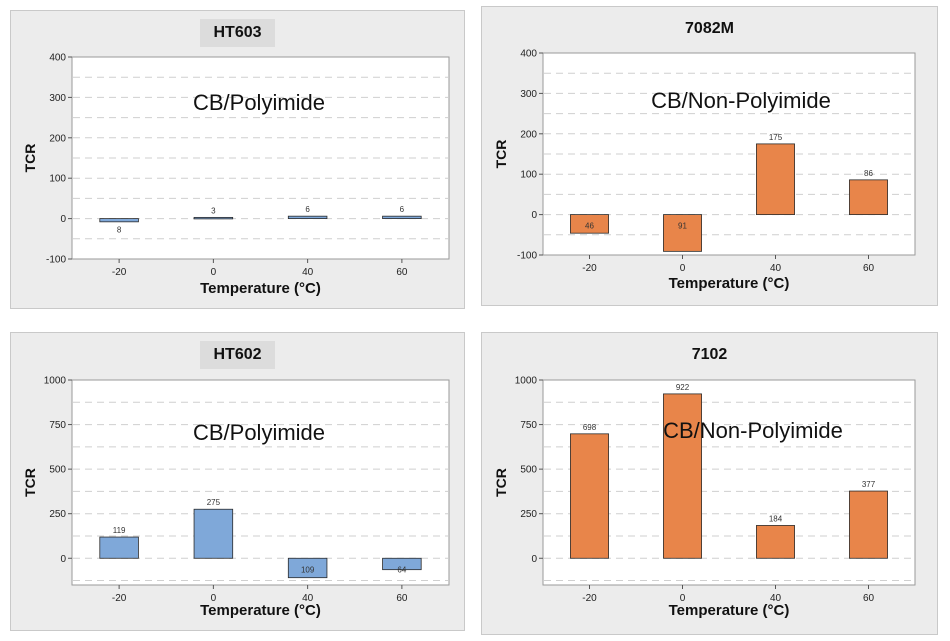  Describe the element at coordinates (401, 569) in the screenshot. I see `data-label: 64` at that location.